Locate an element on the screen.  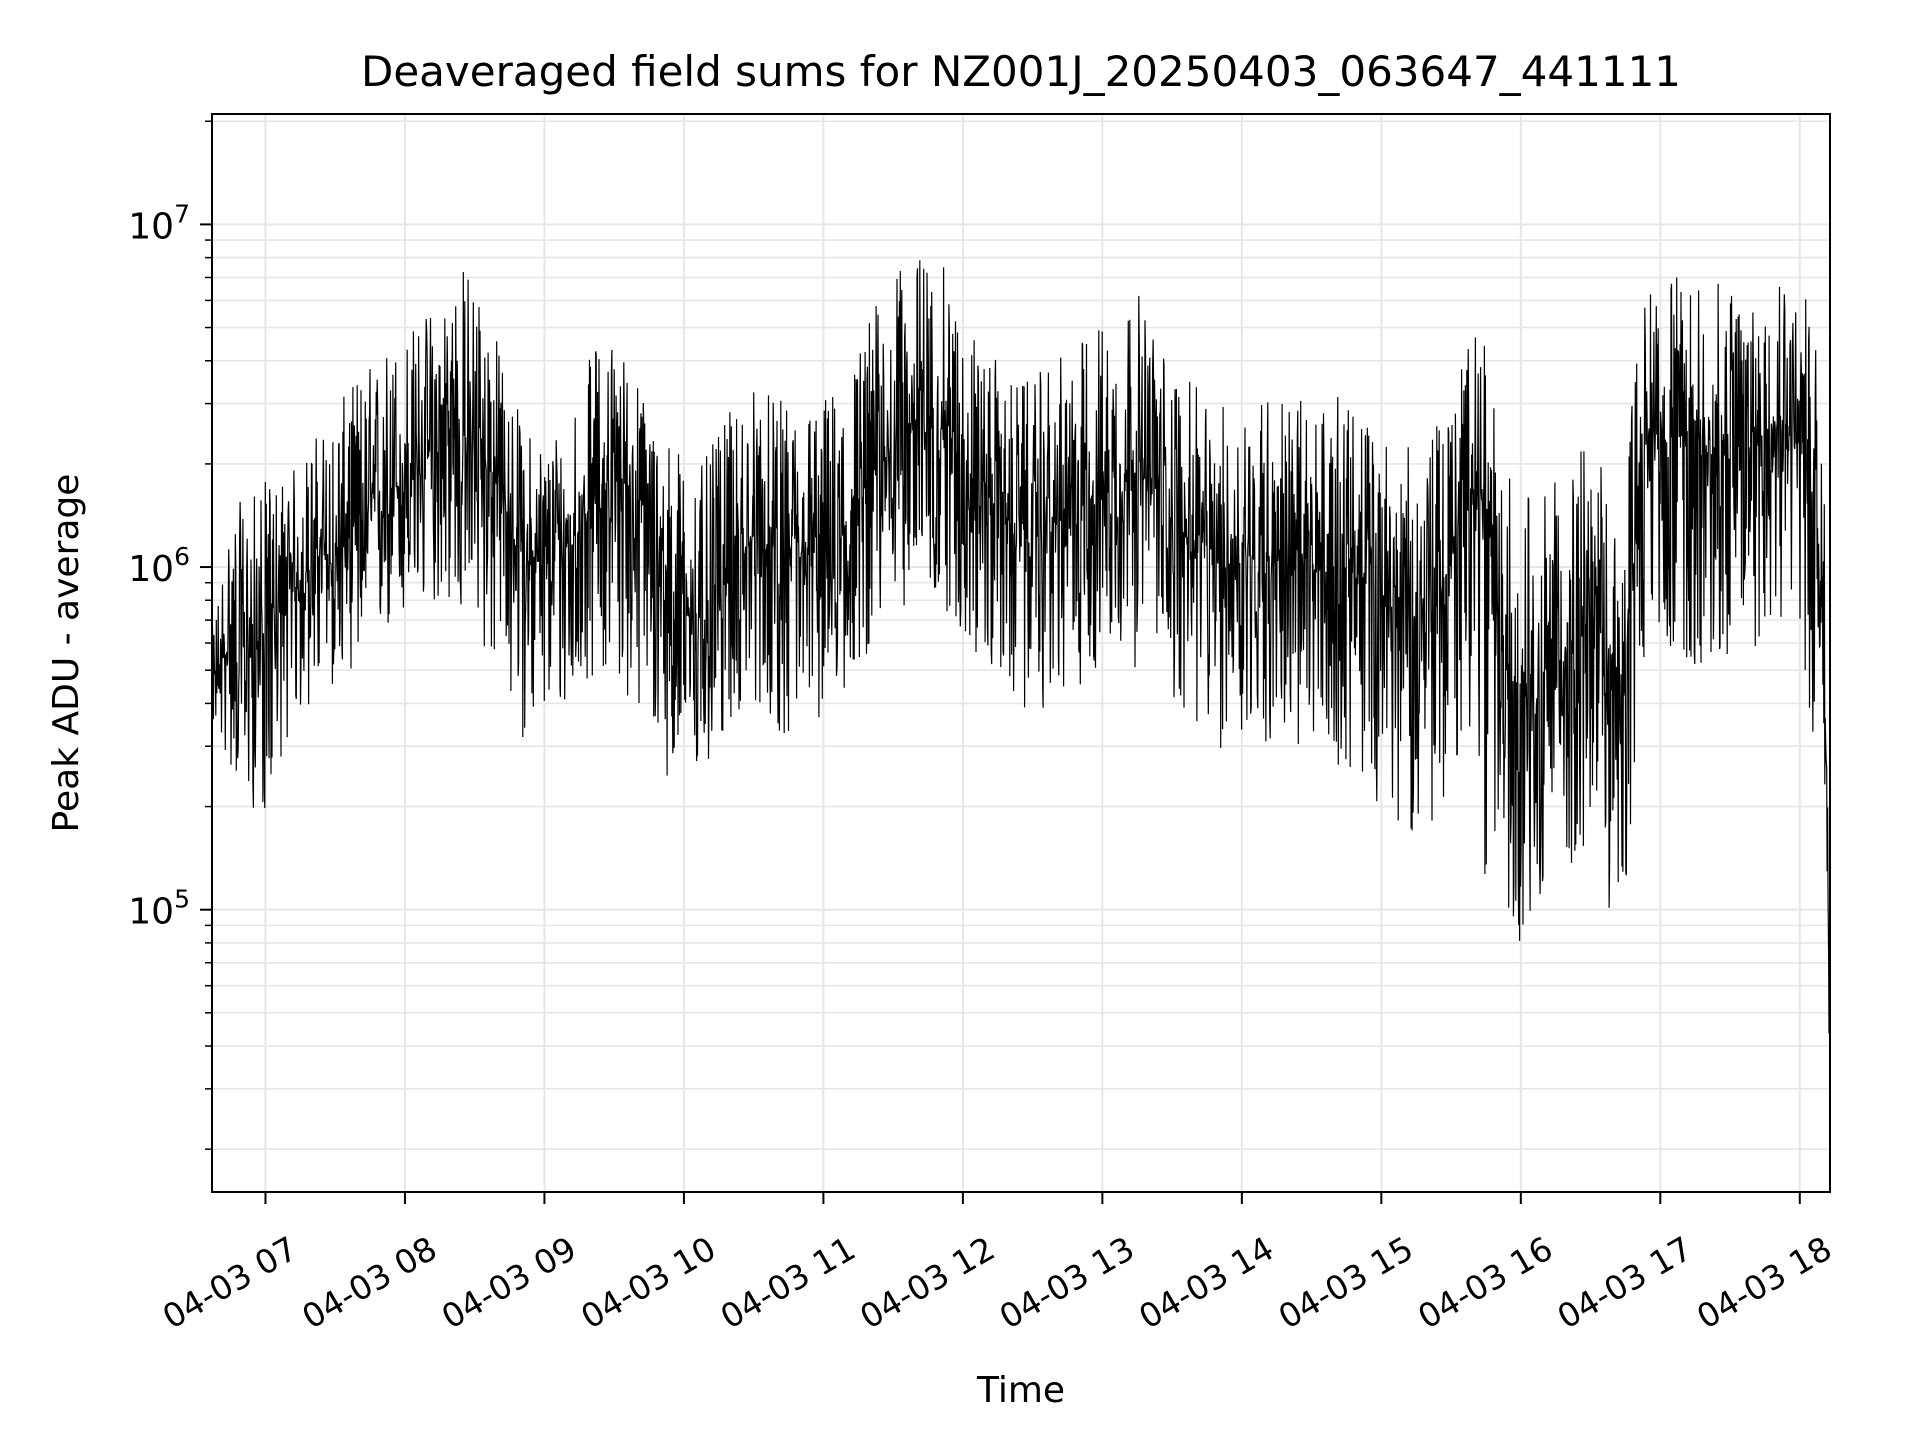
y-tick-exponent: 5 is located at coordinates (182, 899).